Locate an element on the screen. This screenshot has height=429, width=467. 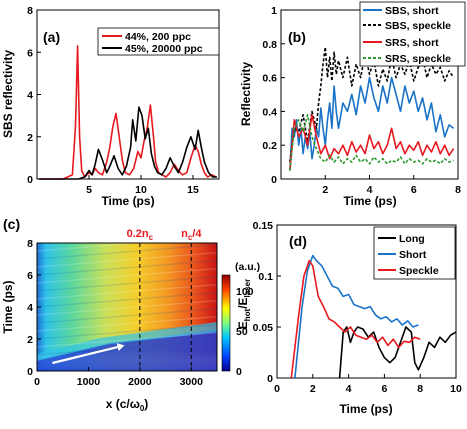
panel-d-xtick-label-1: 2 is located at coordinates (313, 389).